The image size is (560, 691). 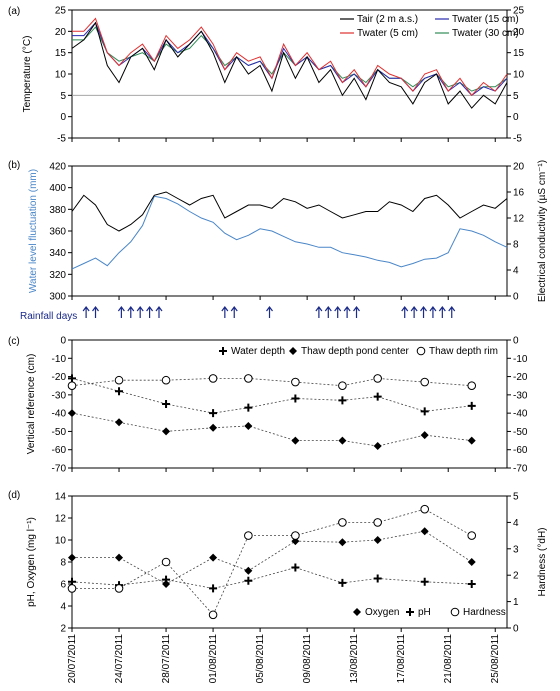 I want to click on right-tick-label-a: 10, so click(x=519, y=75).